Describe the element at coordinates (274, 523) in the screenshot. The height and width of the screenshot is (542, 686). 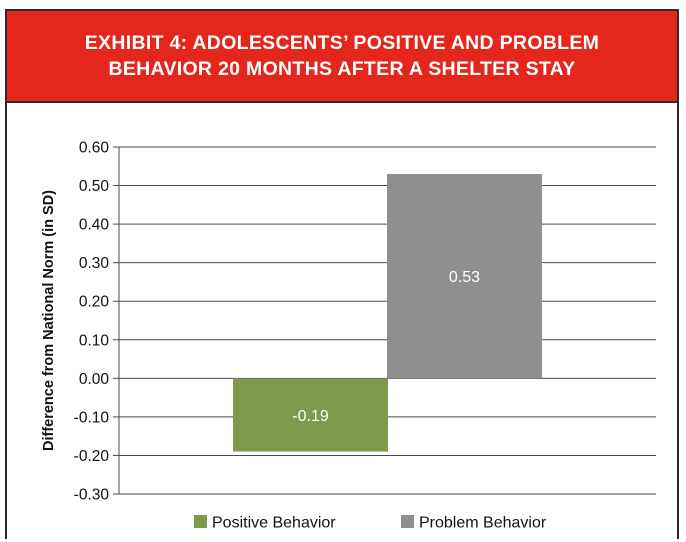
I see `legend-label: Positive Behavior` at that location.